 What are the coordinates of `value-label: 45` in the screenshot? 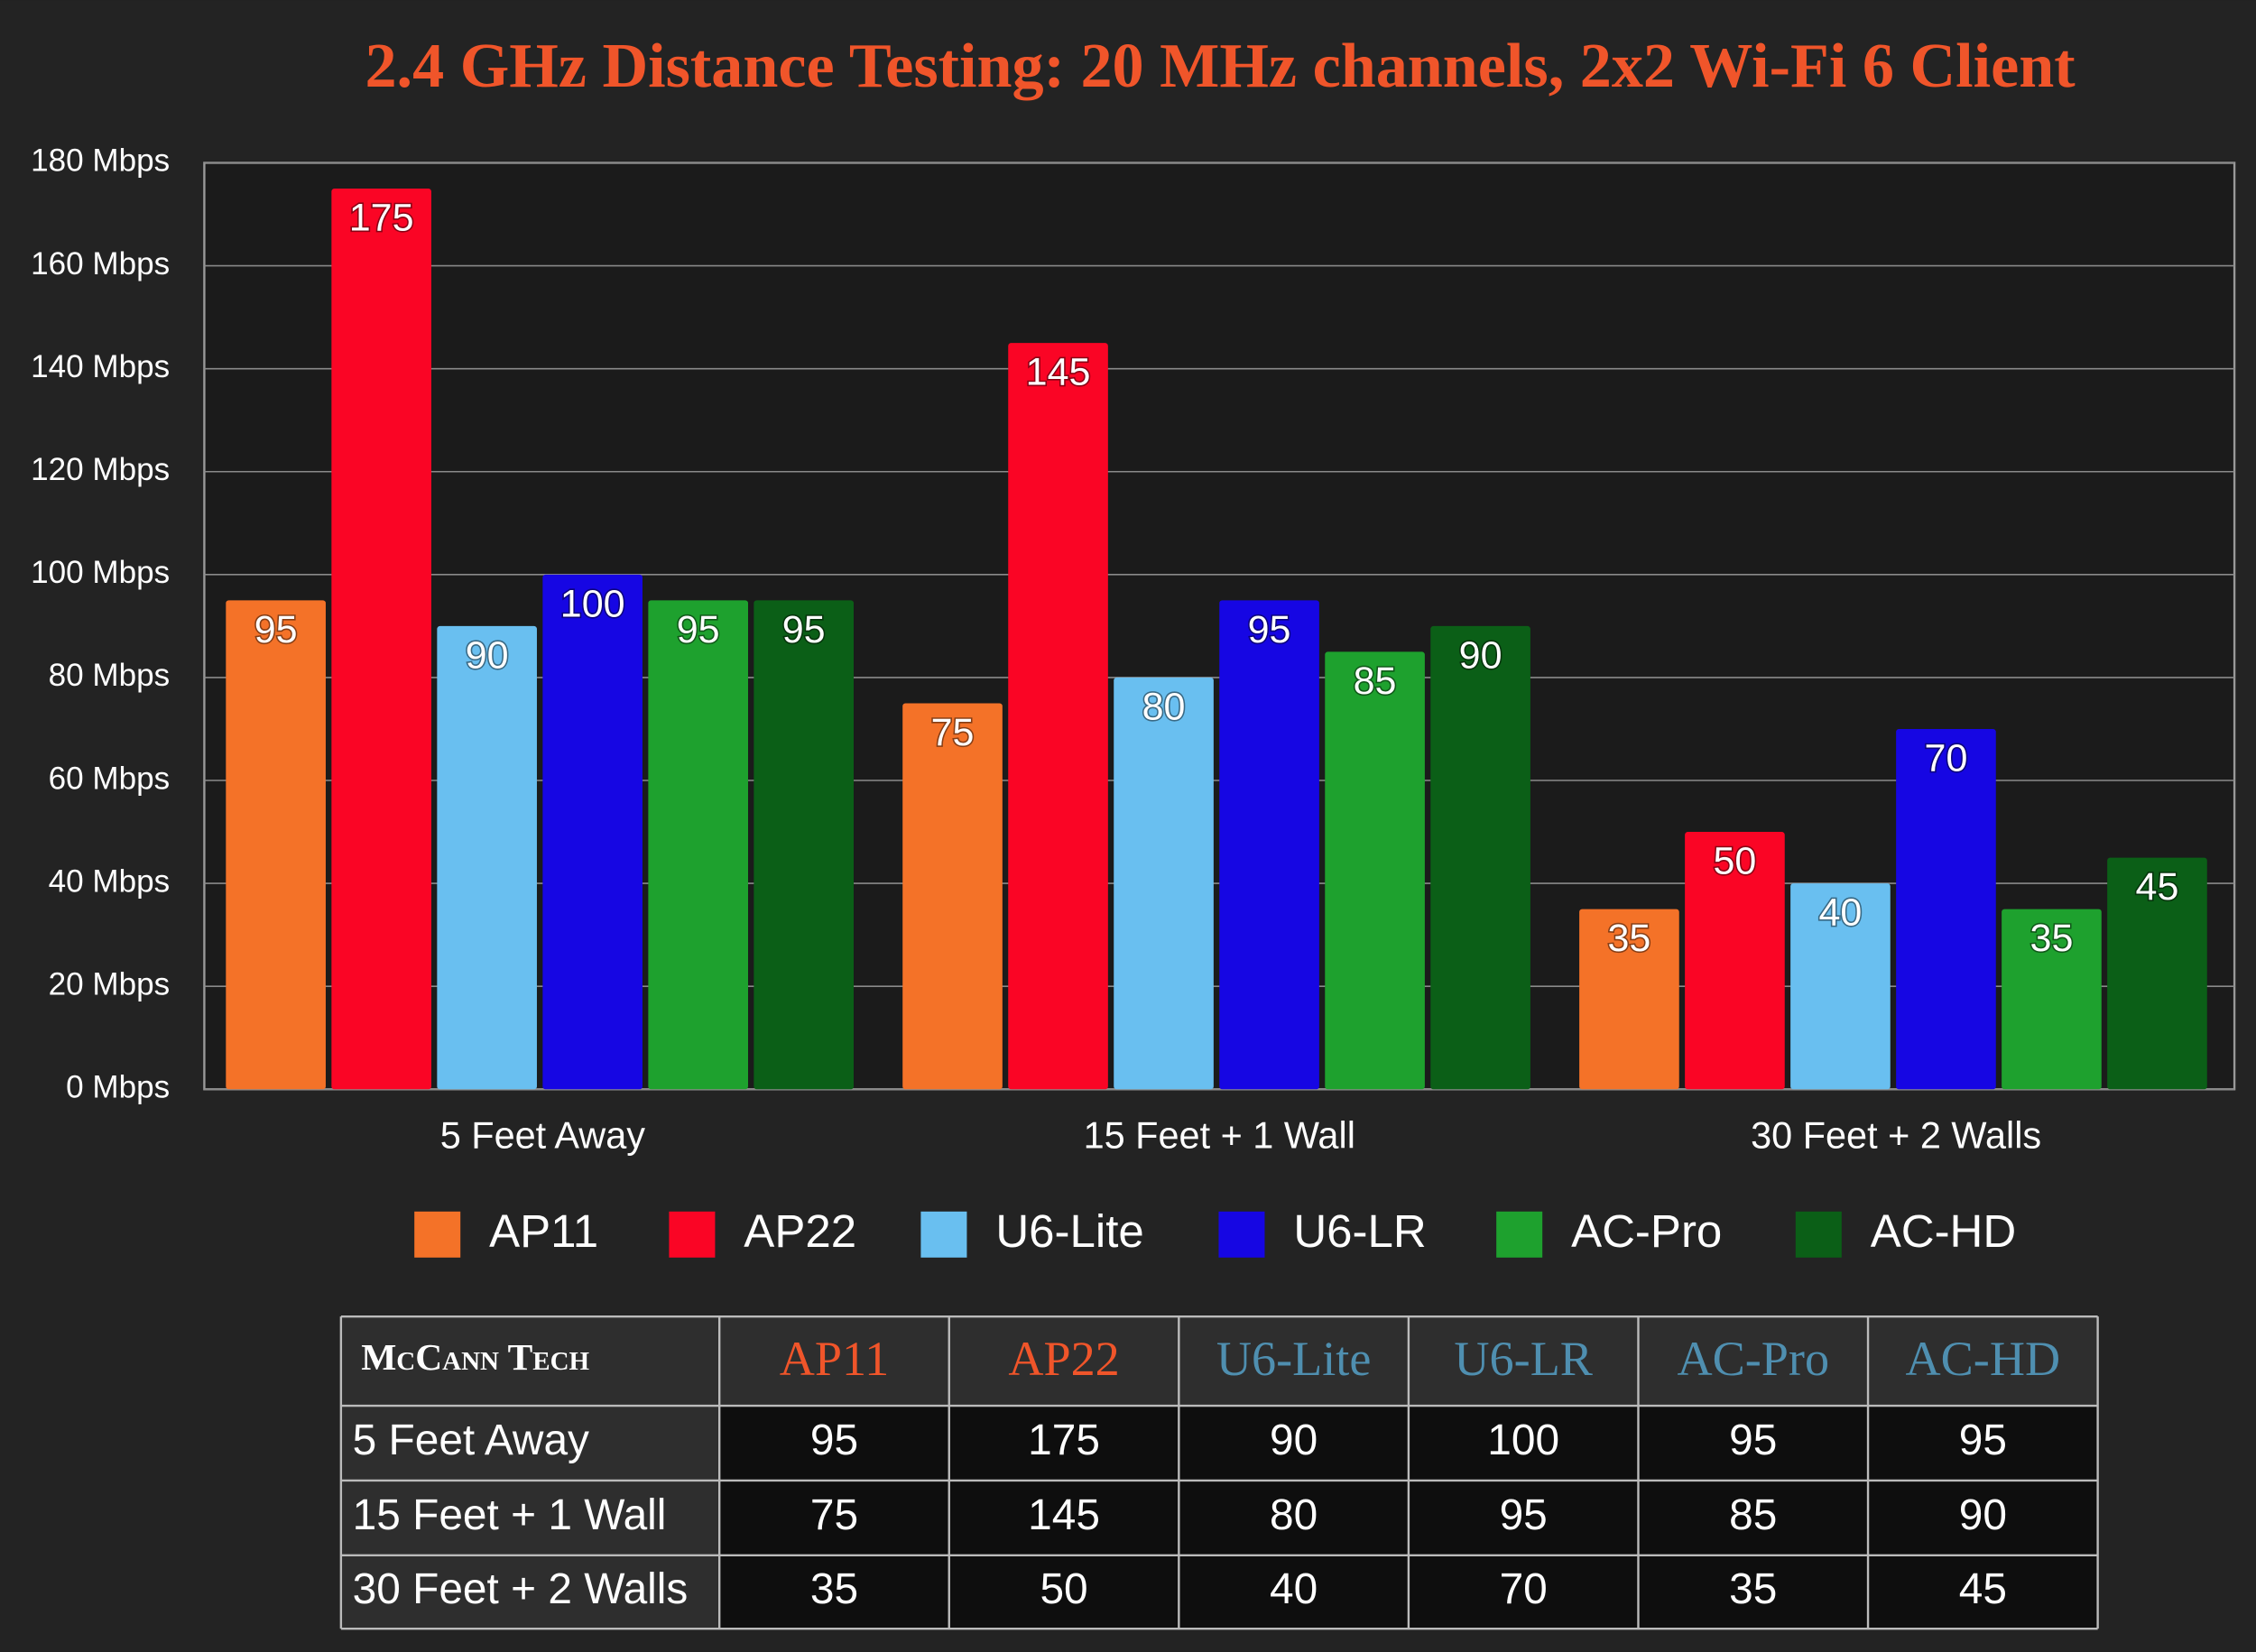 It's located at (2157, 887).